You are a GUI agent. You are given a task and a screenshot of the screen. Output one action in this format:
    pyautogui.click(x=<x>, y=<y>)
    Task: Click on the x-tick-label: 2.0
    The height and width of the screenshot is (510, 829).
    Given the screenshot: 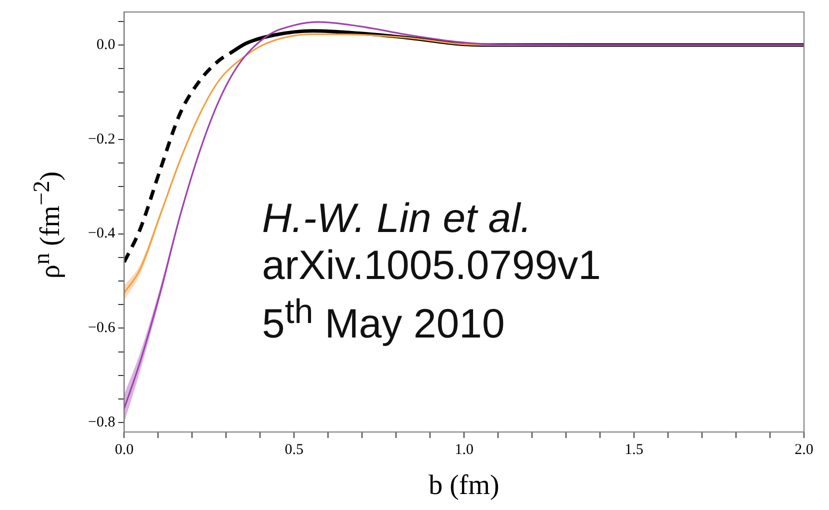 What is the action you would take?
    pyautogui.click(x=804, y=450)
    